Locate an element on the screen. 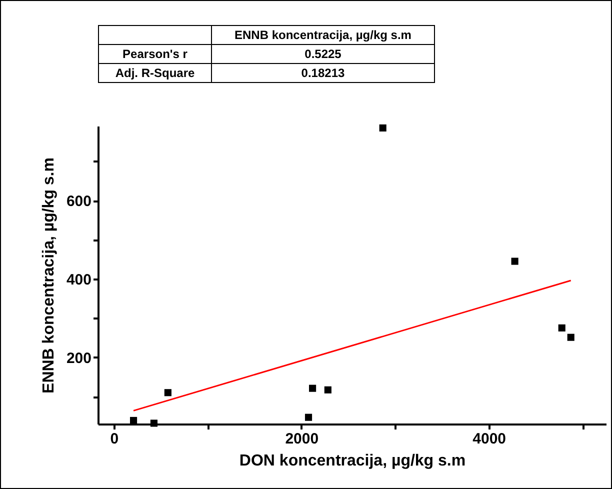  text: Pearson's r is located at coordinates (155, 54).